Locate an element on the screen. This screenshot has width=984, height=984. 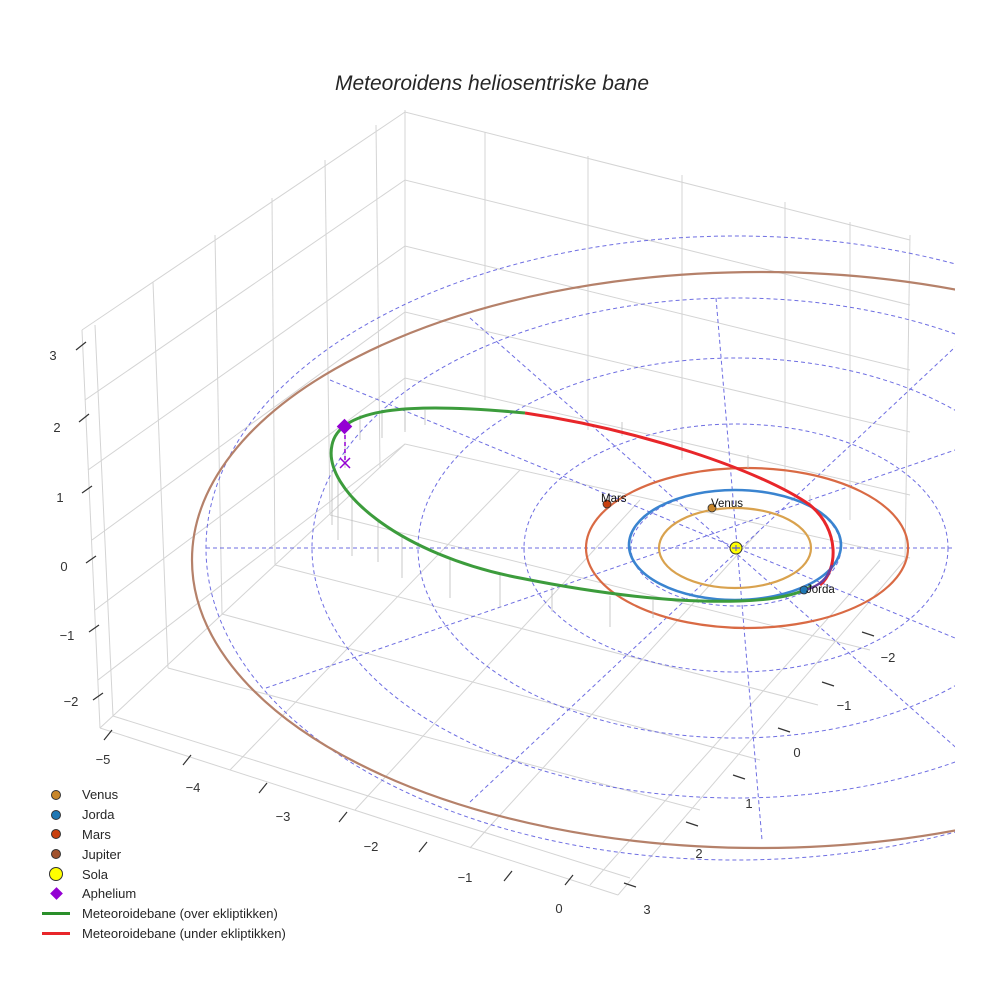
x-tick-label: 3 is located at coordinates (646, 909).